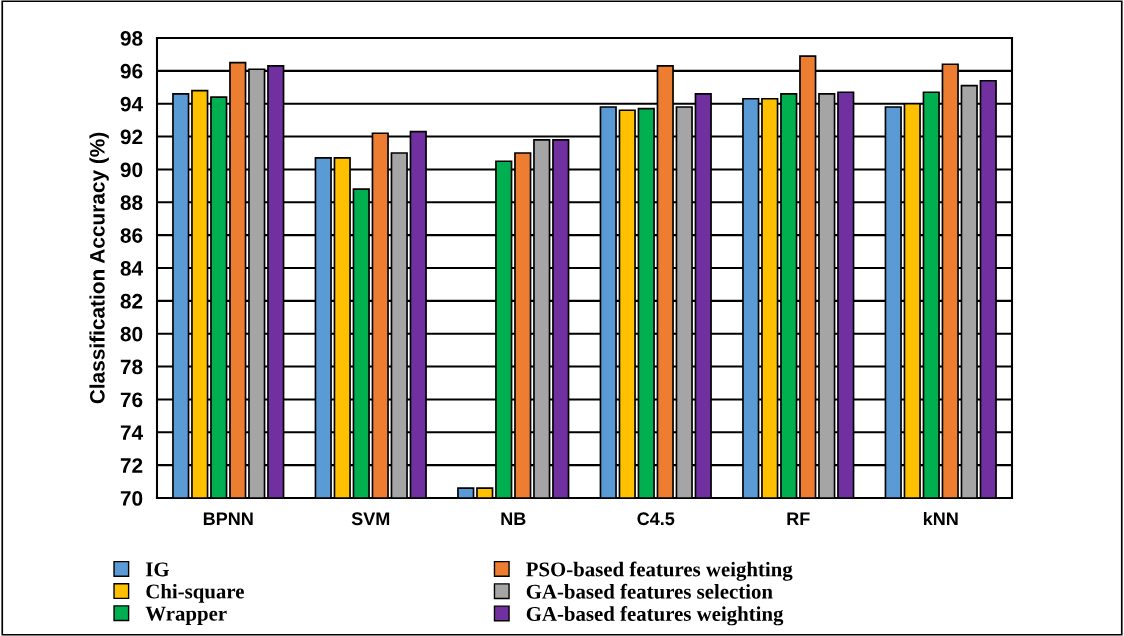 Image resolution: width=1124 pixels, height=636 pixels. I want to click on legend-label: Chi-square, so click(195, 593).